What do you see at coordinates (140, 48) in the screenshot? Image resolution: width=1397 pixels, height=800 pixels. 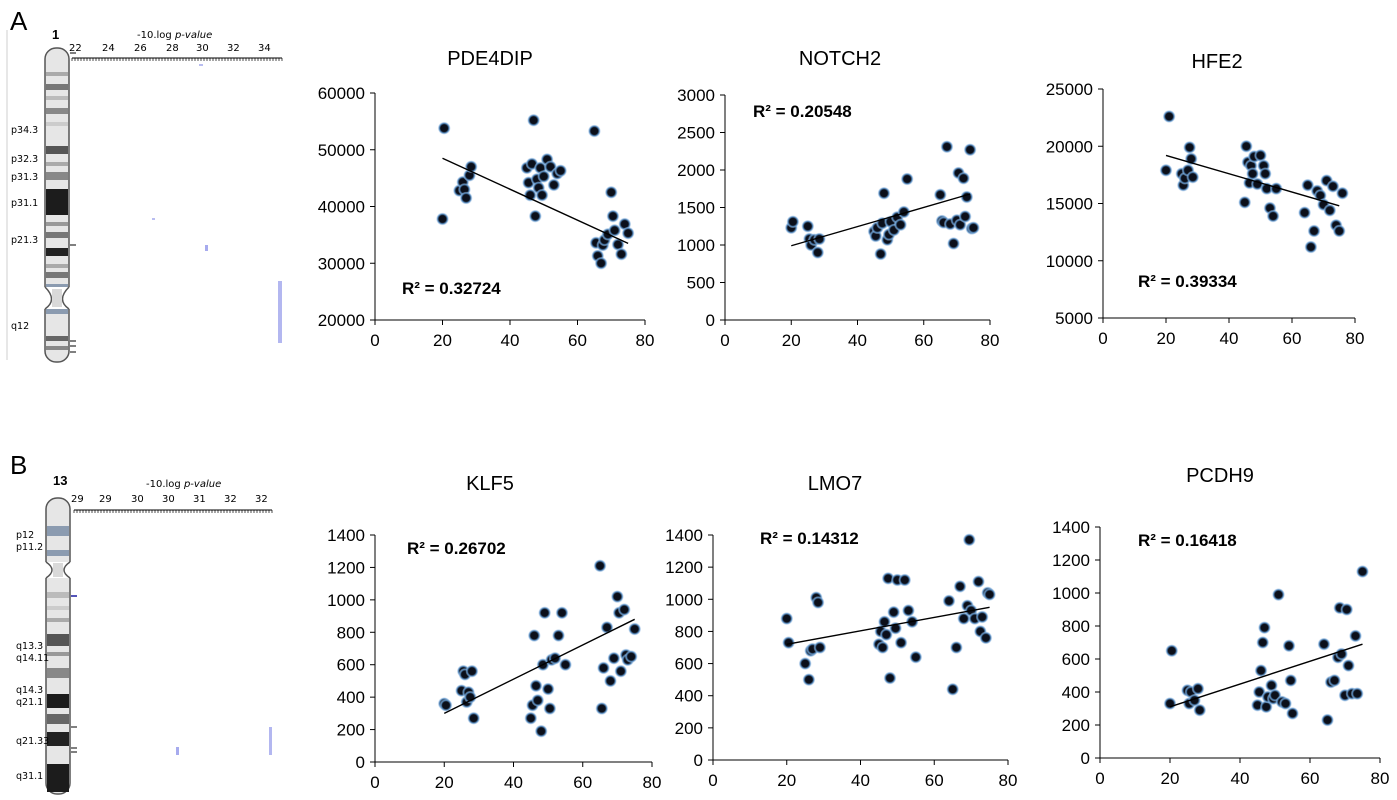 I see `pvalue-tick: 26` at bounding box center [140, 48].